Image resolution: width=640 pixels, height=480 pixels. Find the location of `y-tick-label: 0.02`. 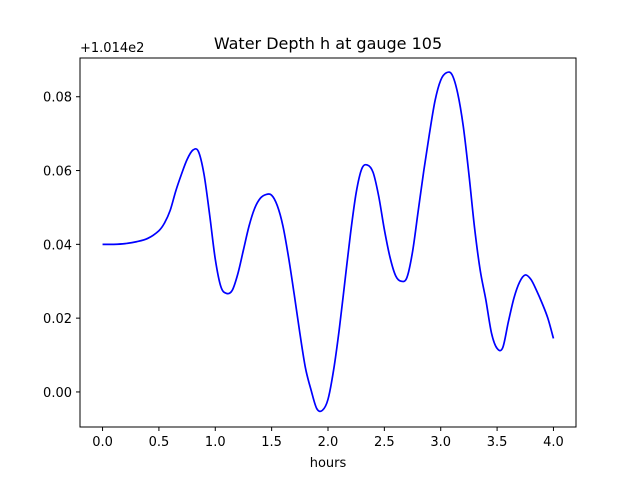

y-tick-label: 0.02 is located at coordinates (57, 319).